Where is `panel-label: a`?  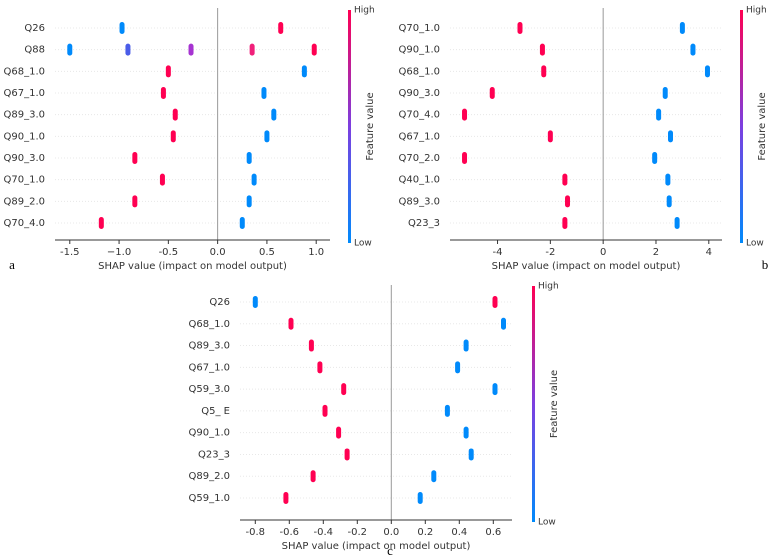
panel-label: a is located at coordinates (12, 264).